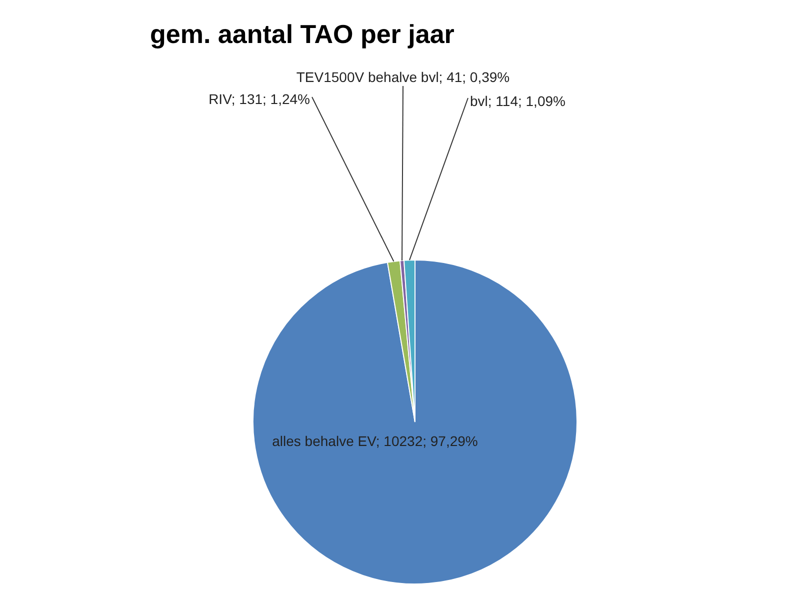 This screenshot has height=592, width=799. What do you see at coordinates (302, 34) in the screenshot?
I see `chart-title: gem. aantal TAO per jaar` at bounding box center [302, 34].